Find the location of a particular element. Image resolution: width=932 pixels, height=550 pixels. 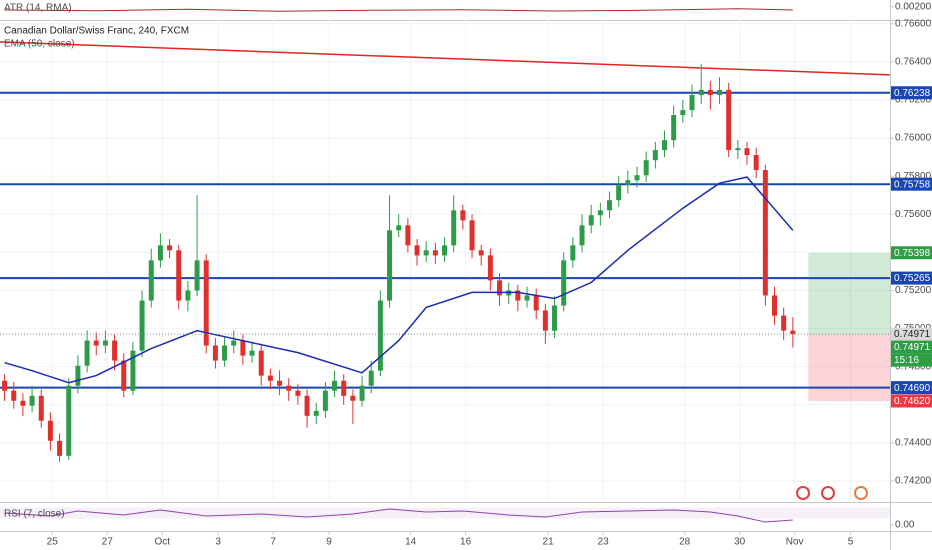

x-tick-label: 7 is located at coordinates (273, 542).